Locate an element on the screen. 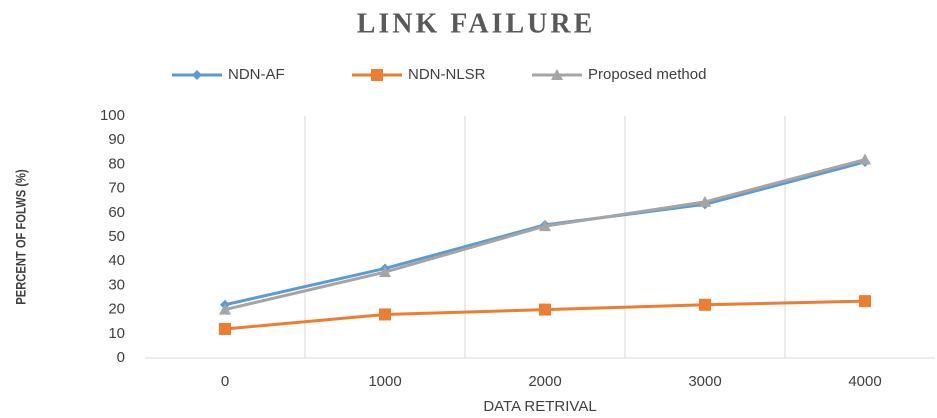 This screenshot has width=937, height=418. y-tick-label: 100 is located at coordinates (112, 115).